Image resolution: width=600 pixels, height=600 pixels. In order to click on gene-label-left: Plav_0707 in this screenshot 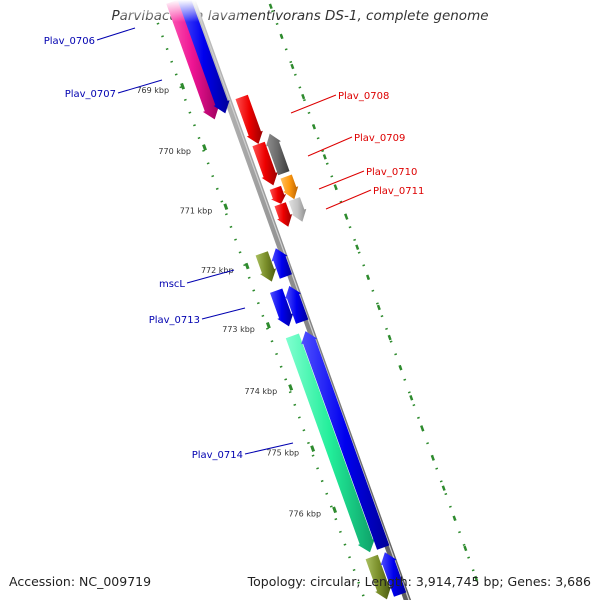, I will do `click(90, 94)`.